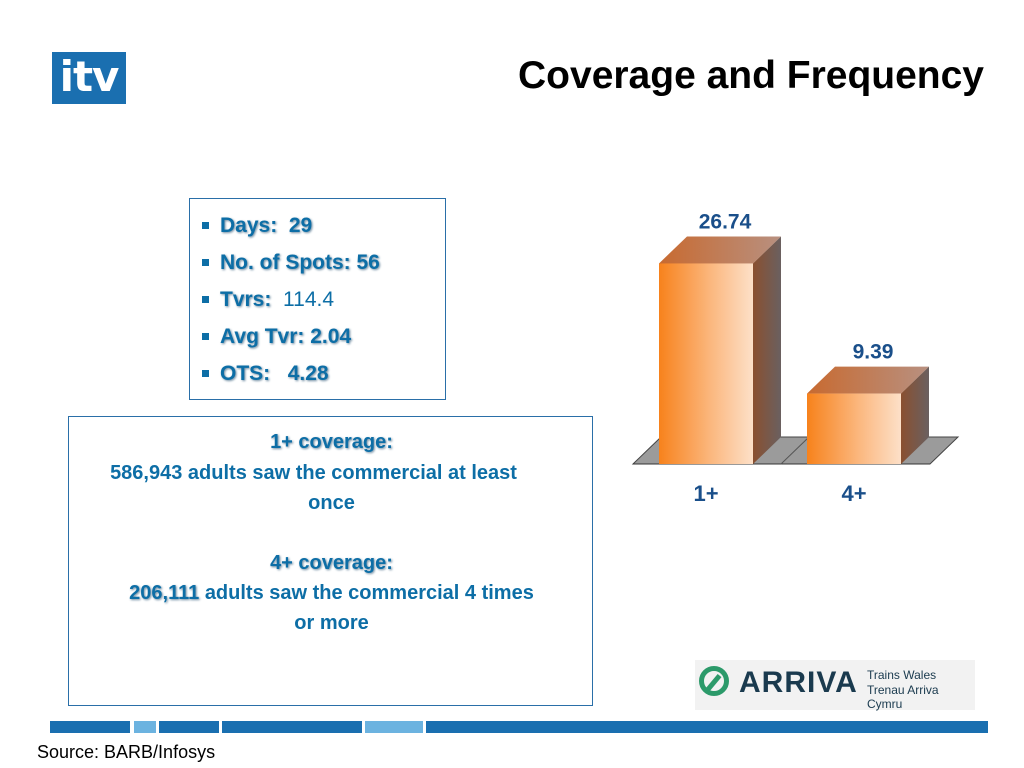 This screenshot has width=1024, height=768. I want to click on four-plus-text-line2: or more, so click(331, 623).